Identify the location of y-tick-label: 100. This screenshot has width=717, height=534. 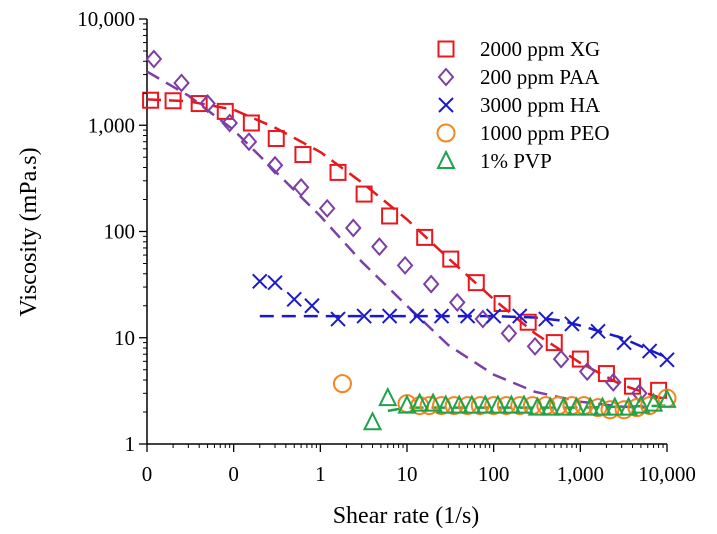
(120, 232).